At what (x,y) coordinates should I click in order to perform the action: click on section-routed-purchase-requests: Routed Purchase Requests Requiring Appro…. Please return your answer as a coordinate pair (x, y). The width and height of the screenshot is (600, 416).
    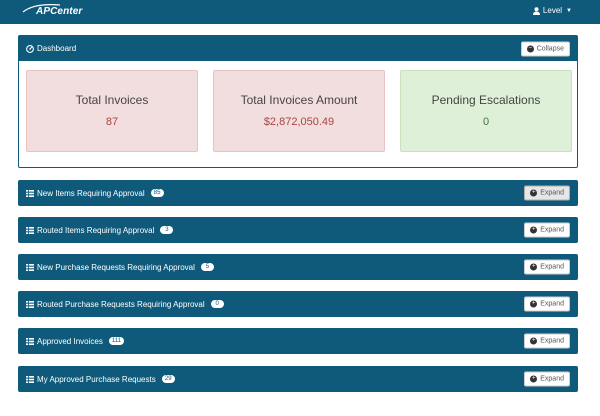
    Looking at the image, I should click on (298, 304).